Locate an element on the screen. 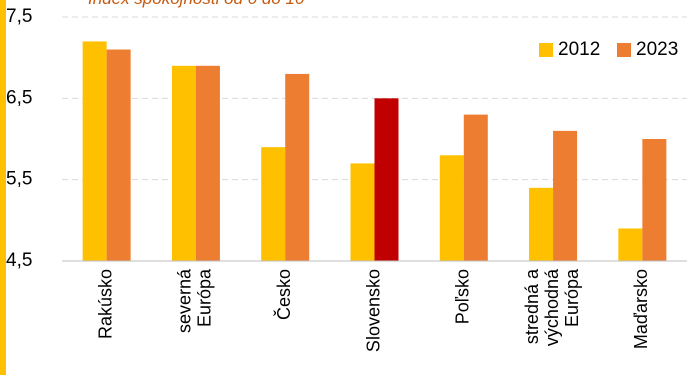  chart-title: Index spokojnosti od 0 do 10 is located at coordinates (196, 4).